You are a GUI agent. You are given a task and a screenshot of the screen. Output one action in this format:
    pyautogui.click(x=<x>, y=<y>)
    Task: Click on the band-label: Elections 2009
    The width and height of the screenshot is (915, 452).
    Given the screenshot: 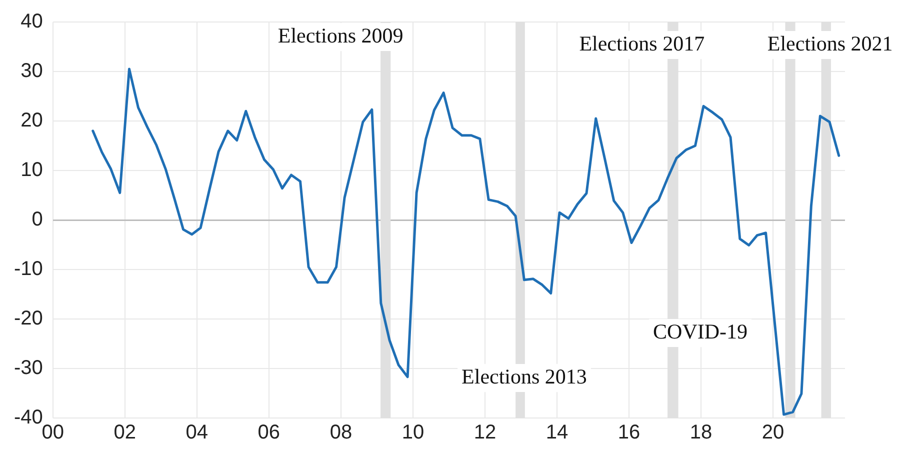 What is the action you would take?
    pyautogui.click(x=341, y=36)
    